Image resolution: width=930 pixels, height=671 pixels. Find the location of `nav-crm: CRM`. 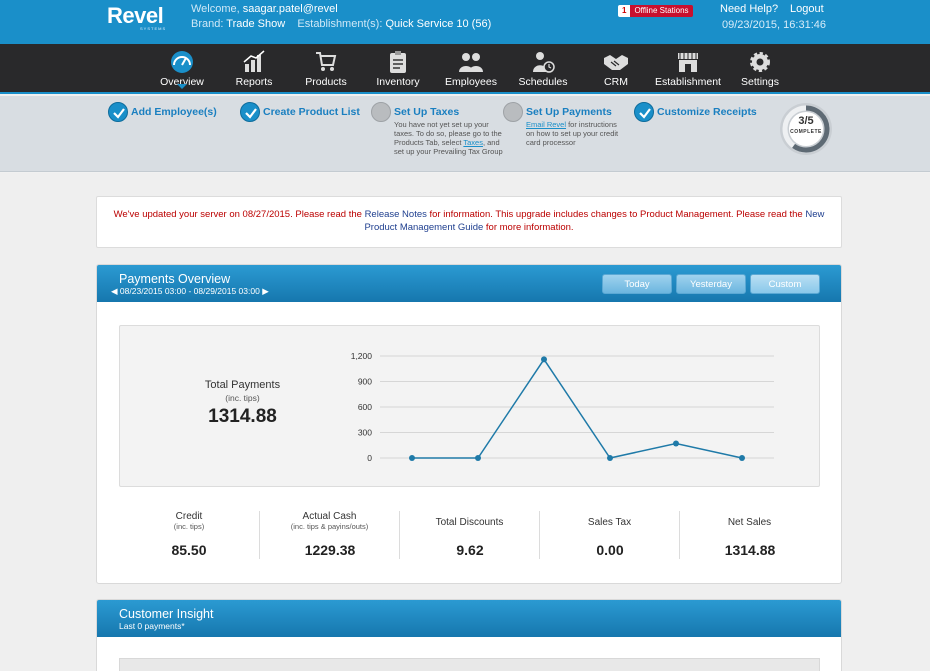

nav-crm: CRM is located at coordinates (616, 69).